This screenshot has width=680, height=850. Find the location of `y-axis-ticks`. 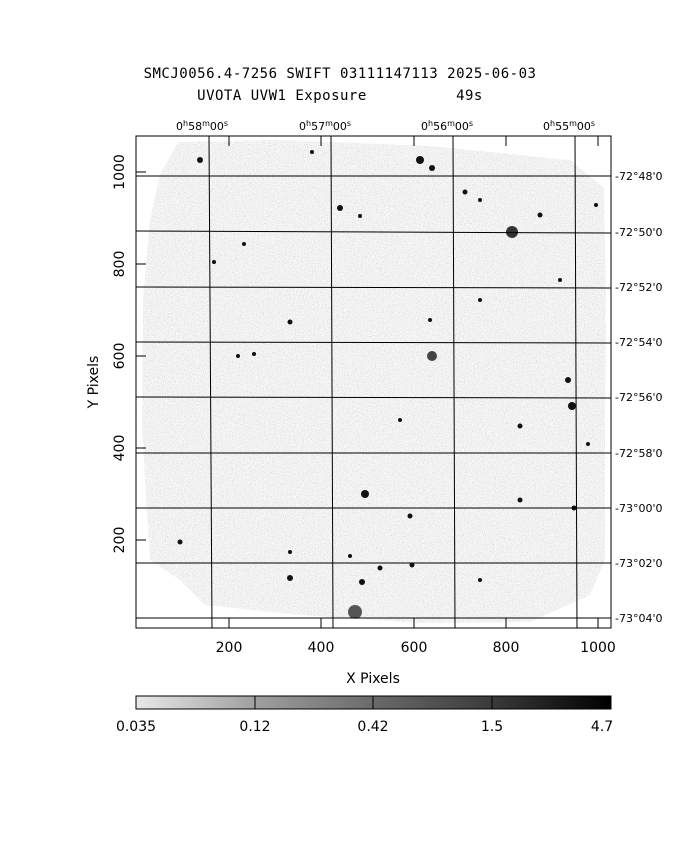

y-axis-ticks is located at coordinates (141, 356).